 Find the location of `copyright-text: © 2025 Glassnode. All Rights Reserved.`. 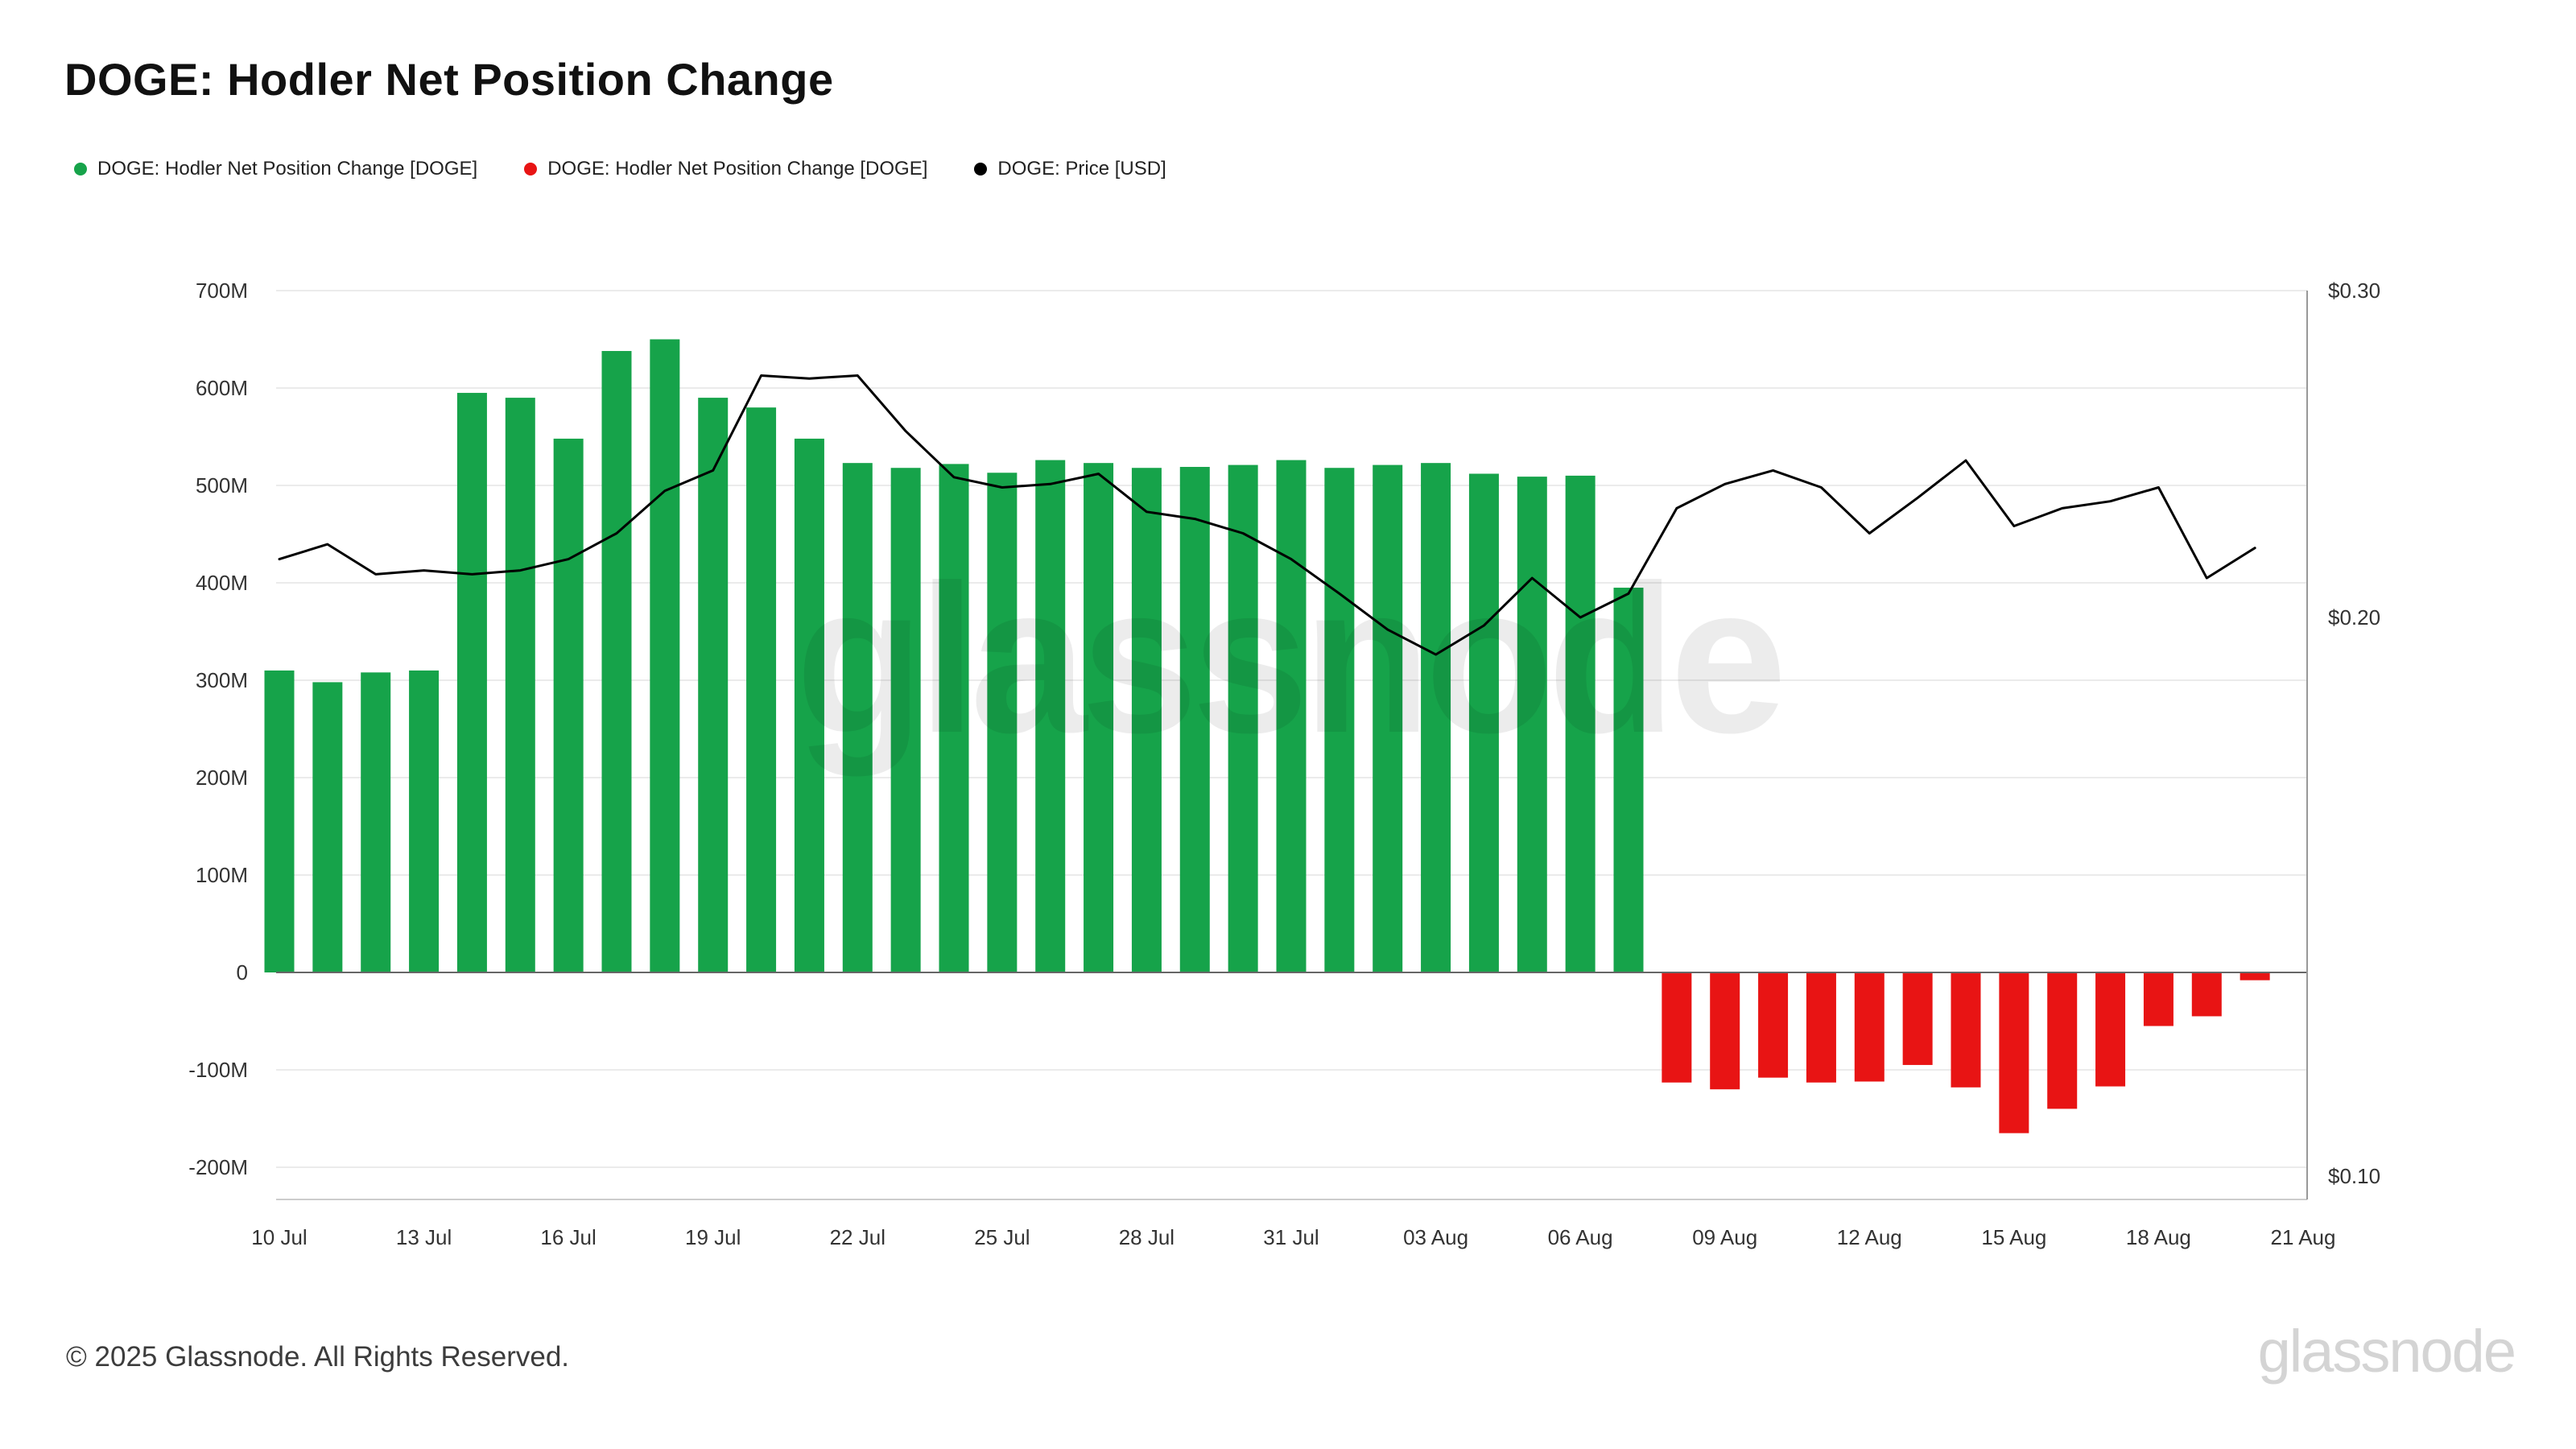

copyright-text: © 2025 Glassnode. All Rights Reserved. is located at coordinates (318, 1357).